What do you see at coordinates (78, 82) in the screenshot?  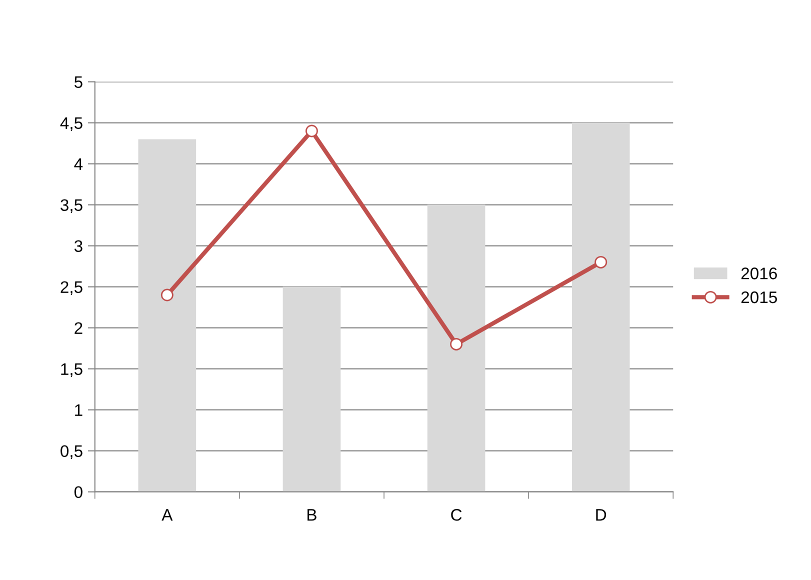 I see `y-tick-label: 5` at bounding box center [78, 82].